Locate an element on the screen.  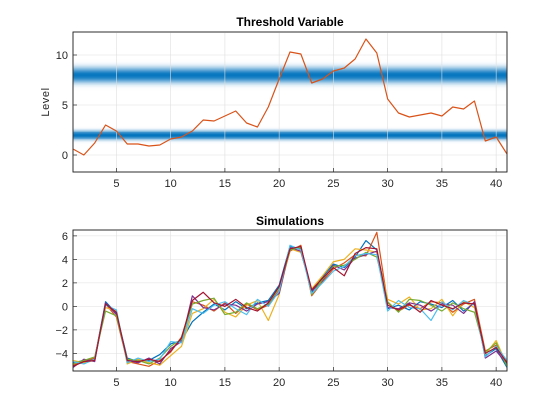
threshold-title: Threshold Variable is located at coordinates (290, 22).